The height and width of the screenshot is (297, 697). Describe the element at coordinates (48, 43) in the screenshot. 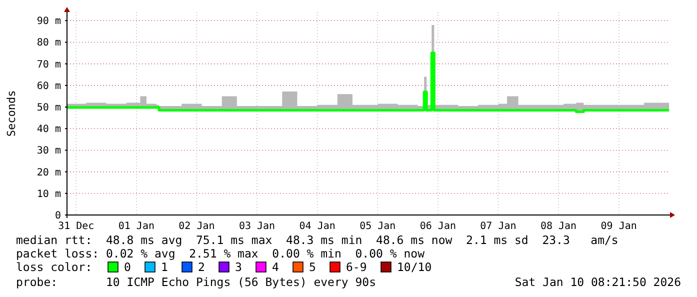

I see `y-tick-label: 80 m` at that location.